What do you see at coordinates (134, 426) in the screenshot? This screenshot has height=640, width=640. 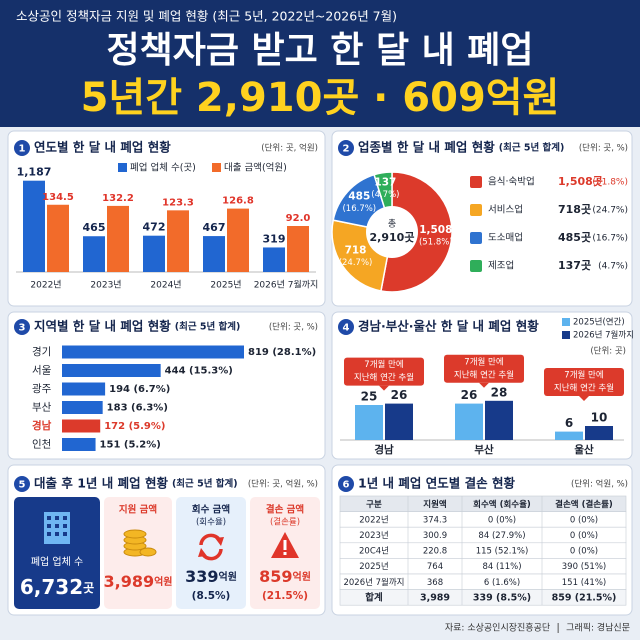 I see `data-label: 172 (5.9%)` at bounding box center [134, 426].